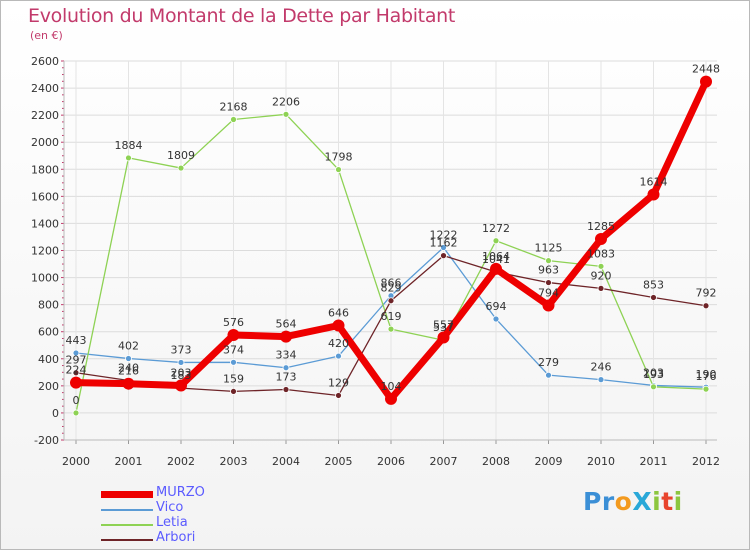 The image size is (750, 550). I want to click on data-label-arbori: 829, so click(391, 288).